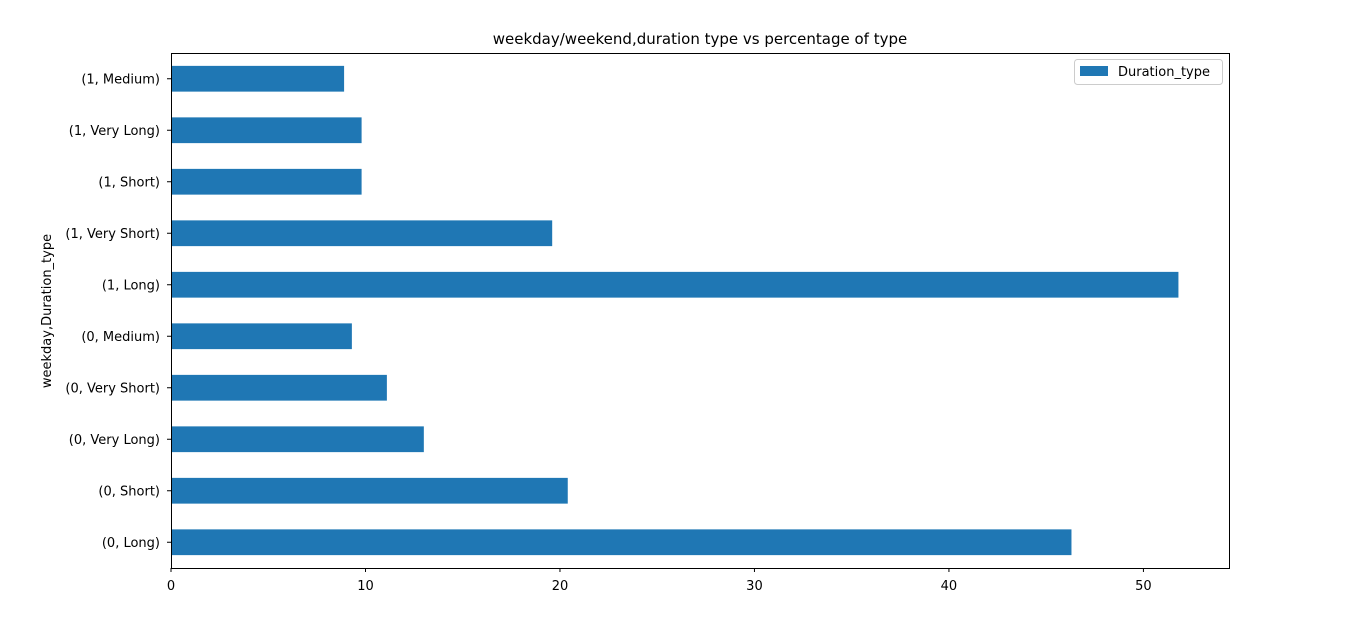 This screenshot has width=1365, height=627. Describe the element at coordinates (1143, 586) in the screenshot. I see `x-tick-label: 50` at that location.